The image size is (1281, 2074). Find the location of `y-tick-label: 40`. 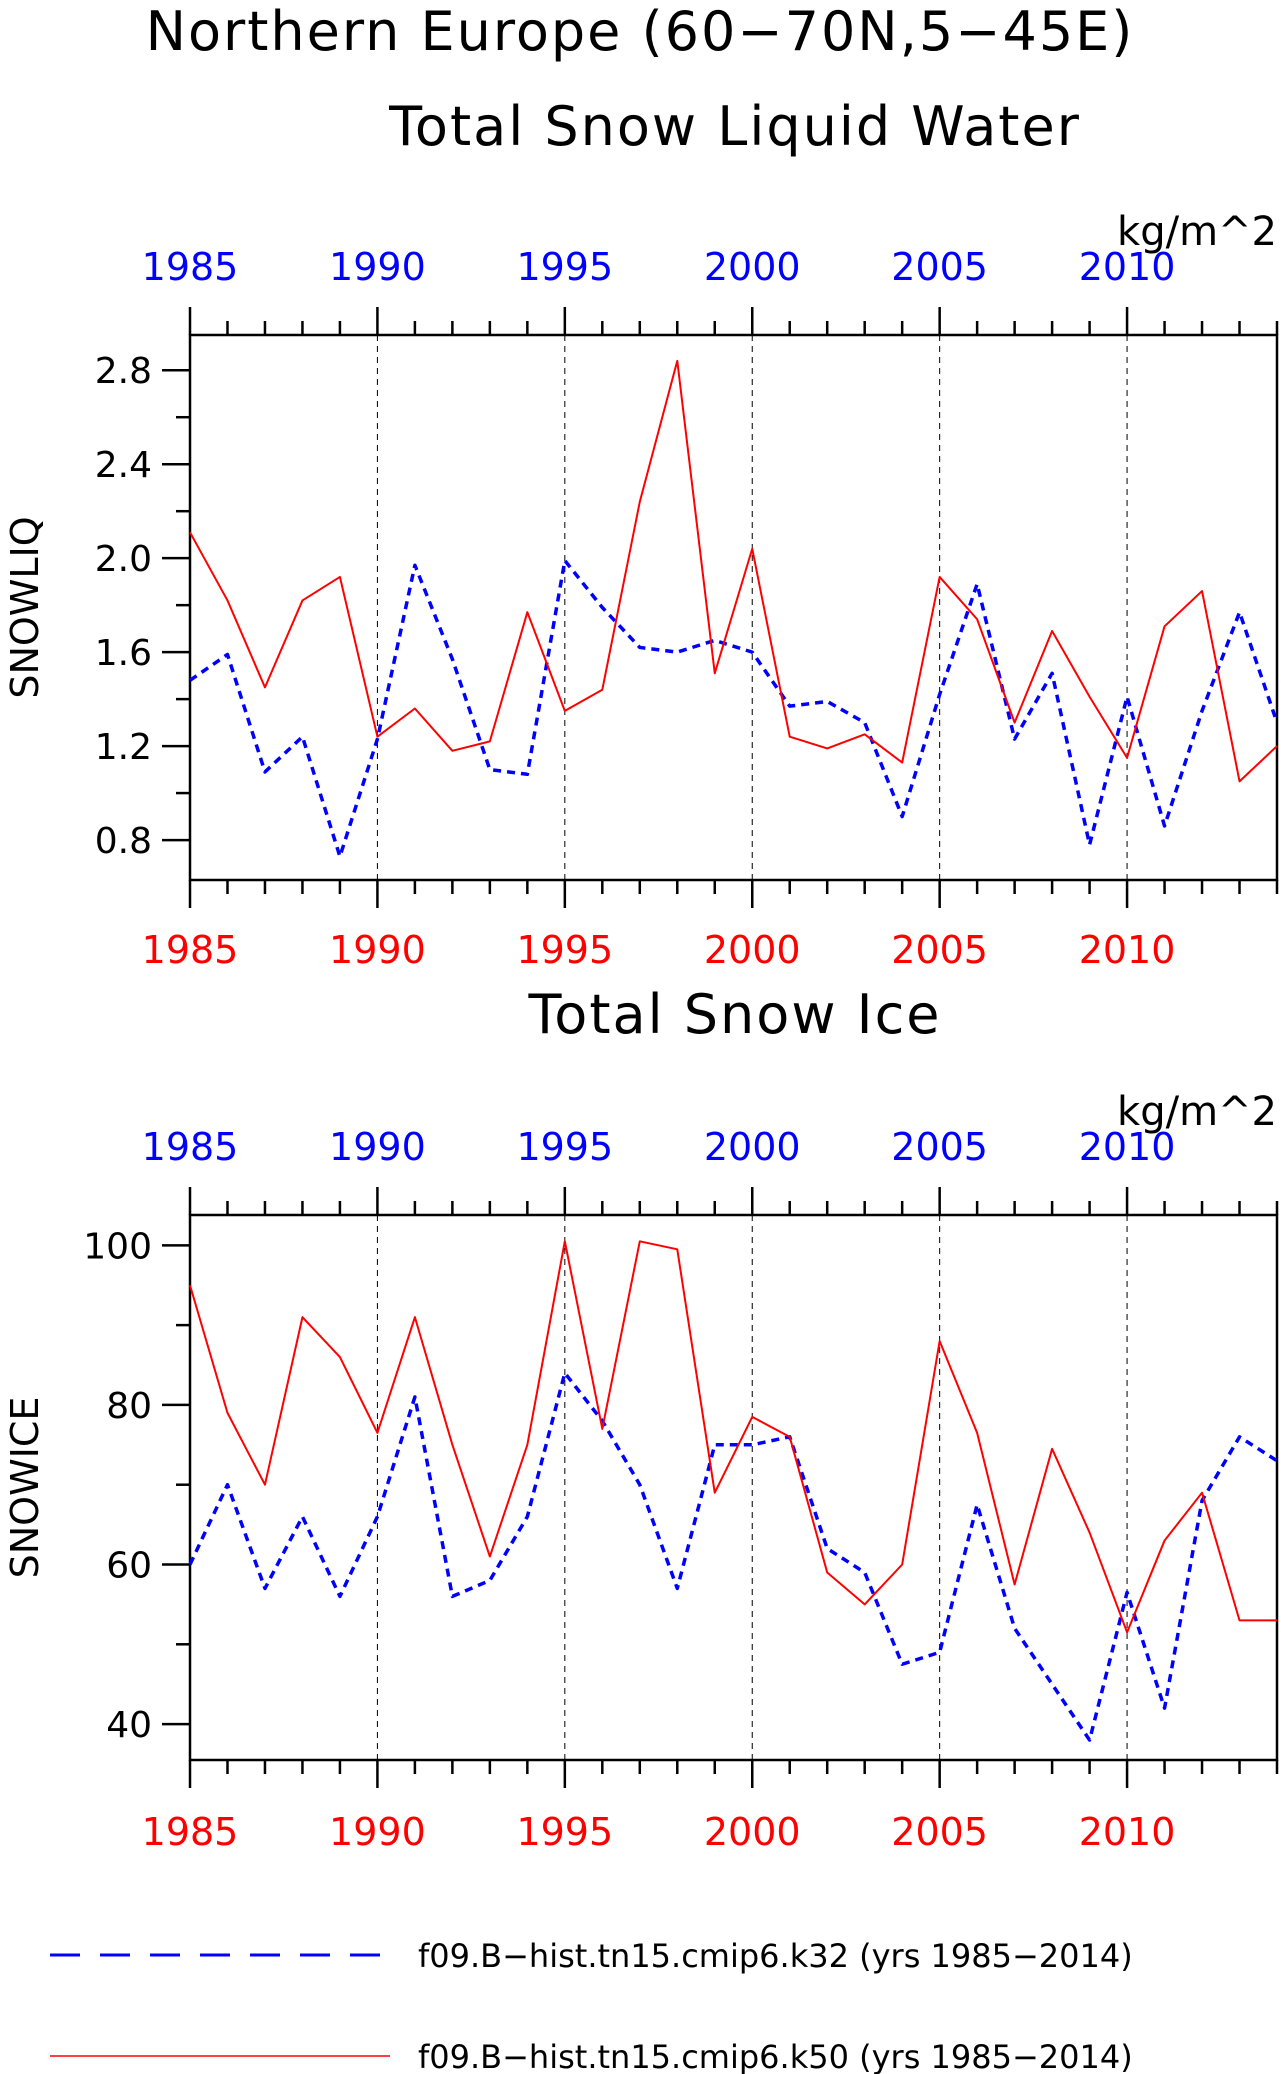

y-tick-label: 40 is located at coordinates (129, 1725).